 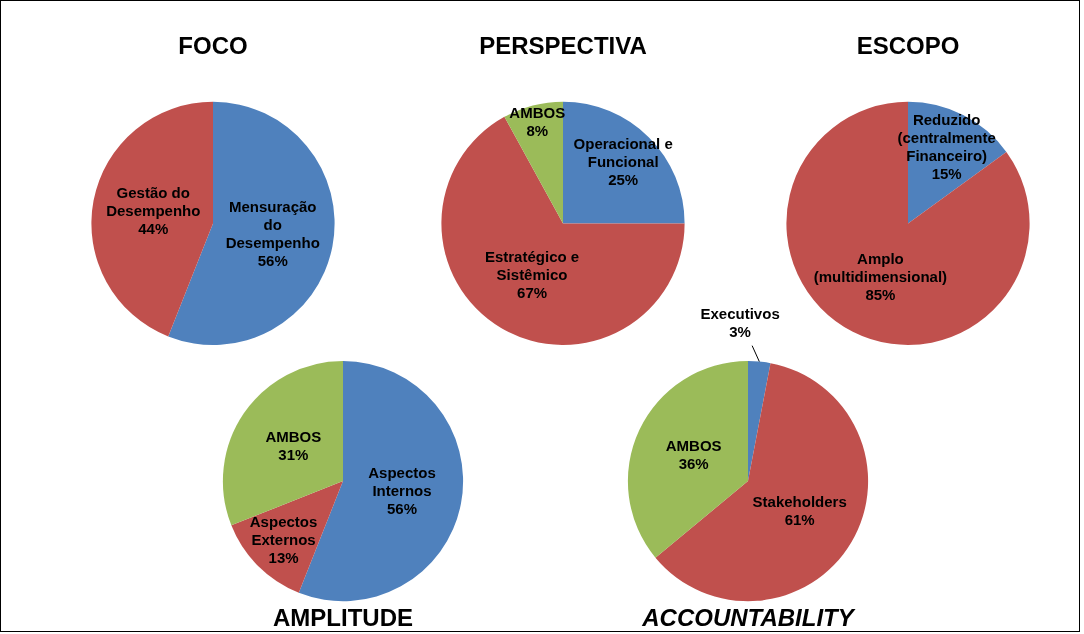 What do you see at coordinates (537, 131) in the screenshot?
I see `data-label: 8%` at bounding box center [537, 131].